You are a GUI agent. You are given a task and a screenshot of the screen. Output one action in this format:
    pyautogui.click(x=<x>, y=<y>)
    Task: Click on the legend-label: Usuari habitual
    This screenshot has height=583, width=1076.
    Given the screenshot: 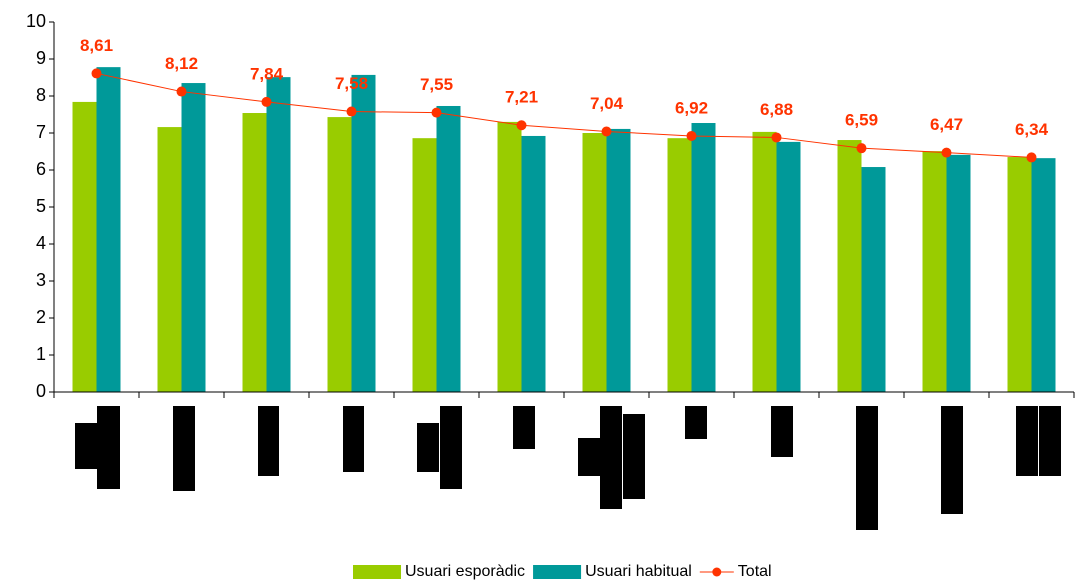 What is the action you would take?
    pyautogui.click(x=638, y=571)
    